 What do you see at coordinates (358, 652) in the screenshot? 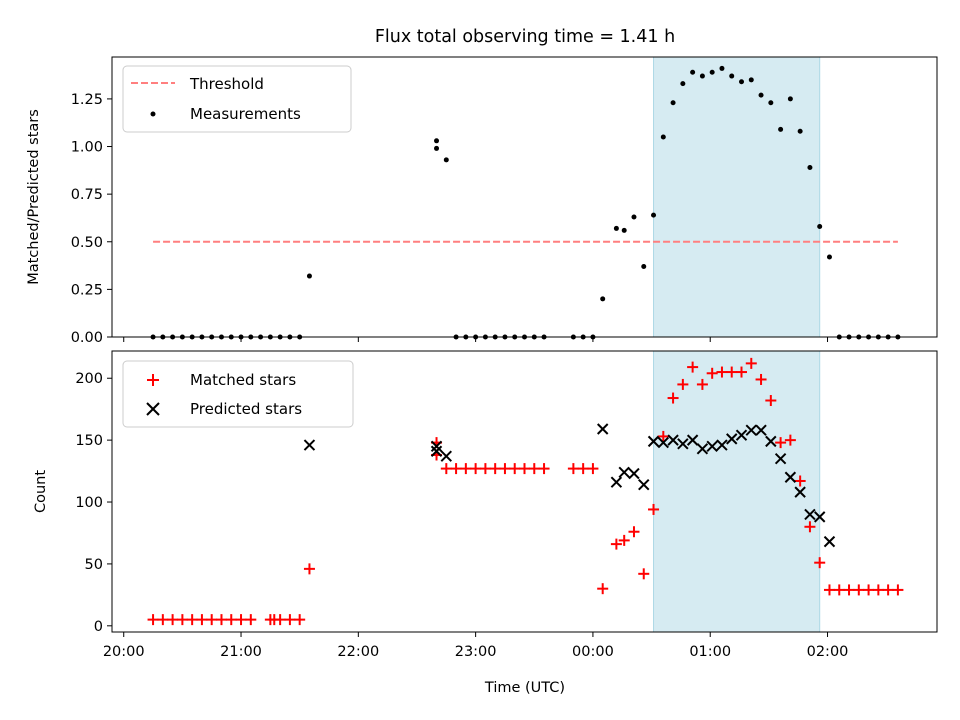
I see `x-tick-label: 22:00` at bounding box center [358, 652].